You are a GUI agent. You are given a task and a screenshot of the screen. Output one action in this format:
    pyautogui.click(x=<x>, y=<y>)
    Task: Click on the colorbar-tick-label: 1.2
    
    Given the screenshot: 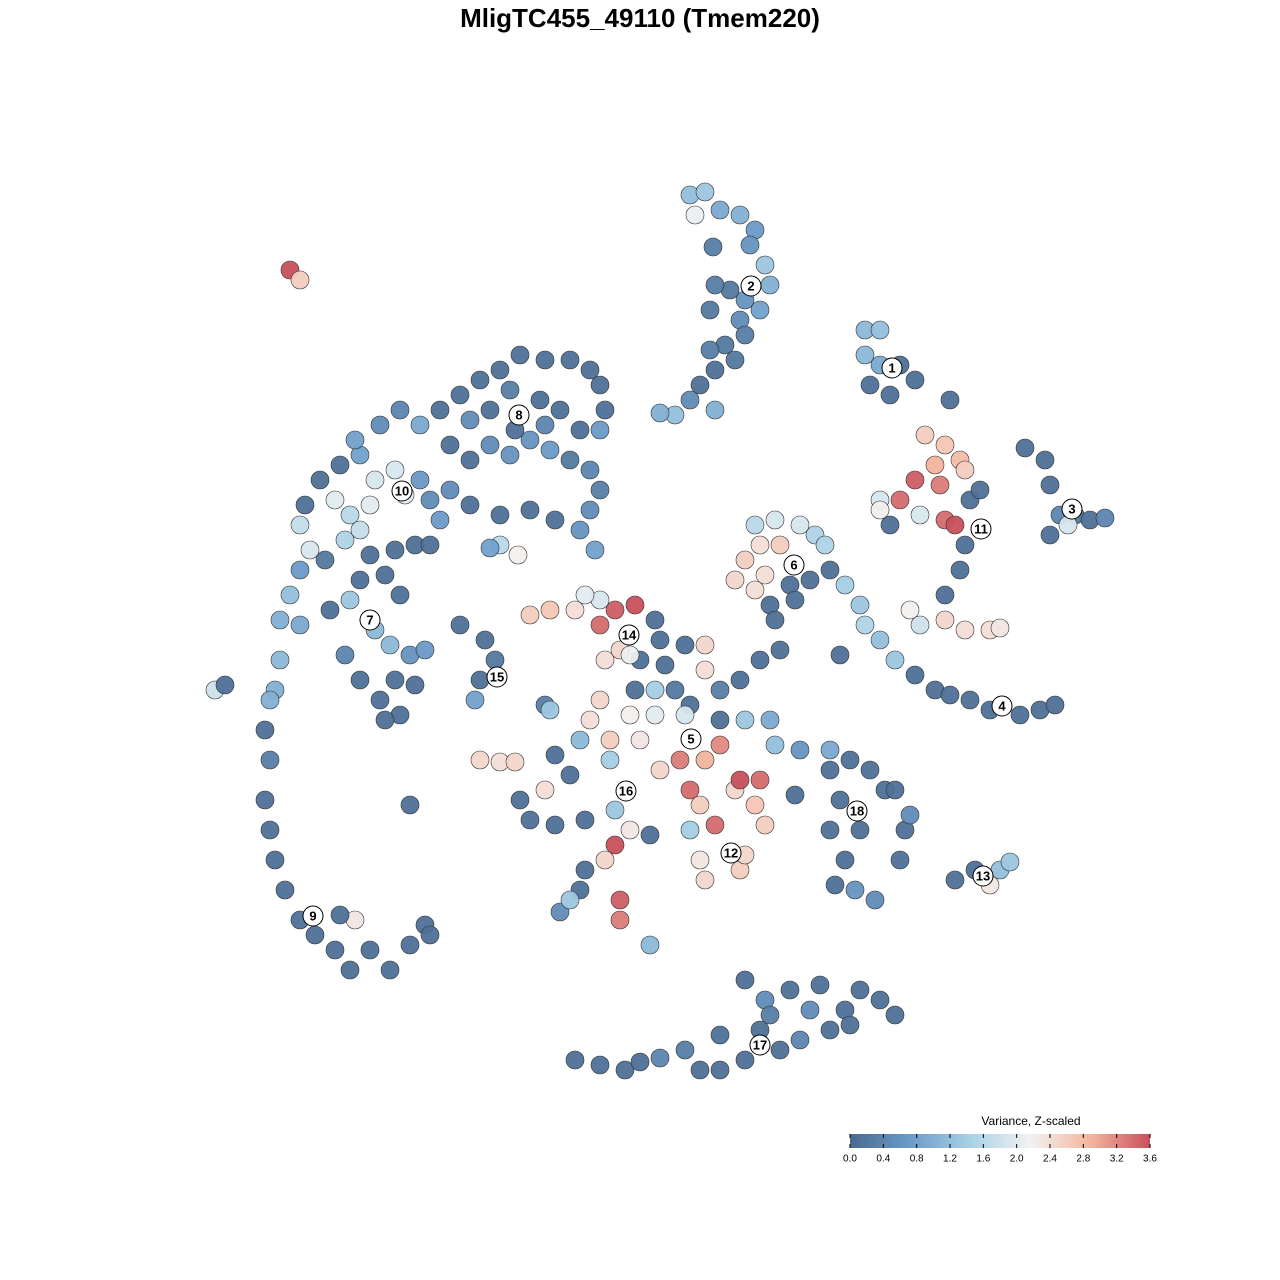 What is the action you would take?
    pyautogui.click(x=950, y=1159)
    